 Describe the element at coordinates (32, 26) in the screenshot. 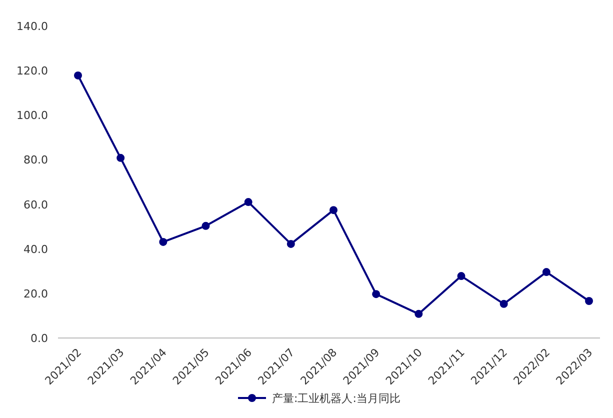

I see `y-tick-label: 140.0` at that location.